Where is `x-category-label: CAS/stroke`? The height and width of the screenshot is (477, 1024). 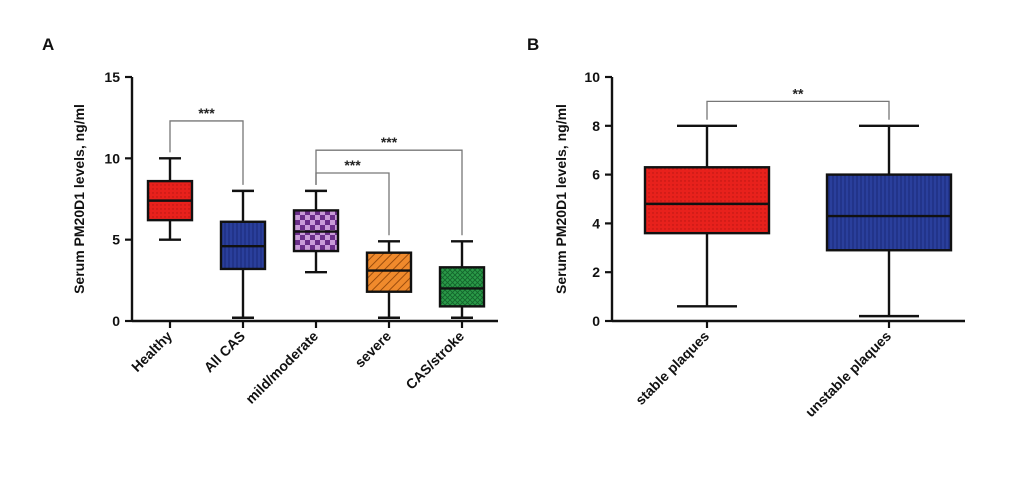 x-category-label: CAS/stroke is located at coordinates (434, 360).